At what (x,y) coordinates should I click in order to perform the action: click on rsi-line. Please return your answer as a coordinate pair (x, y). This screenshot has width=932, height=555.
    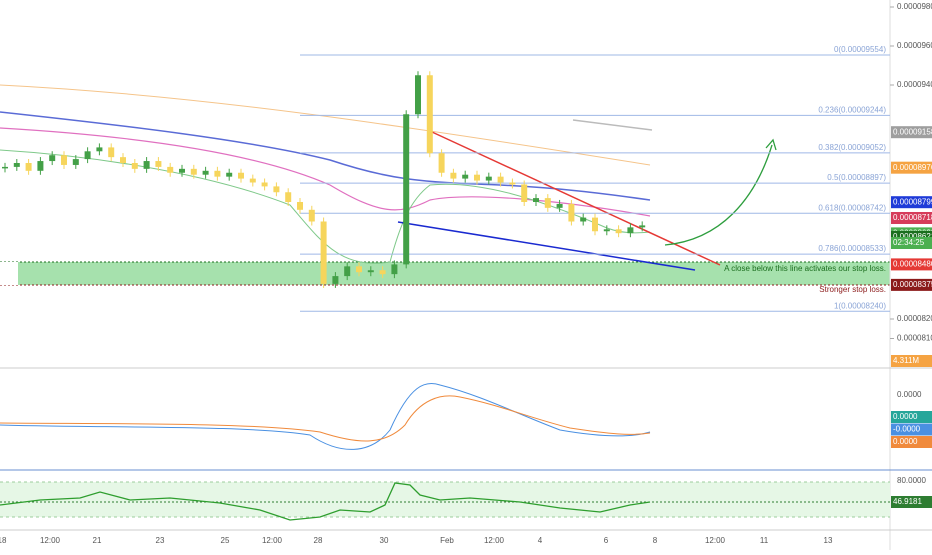
    Looking at the image, I should click on (325, 501).